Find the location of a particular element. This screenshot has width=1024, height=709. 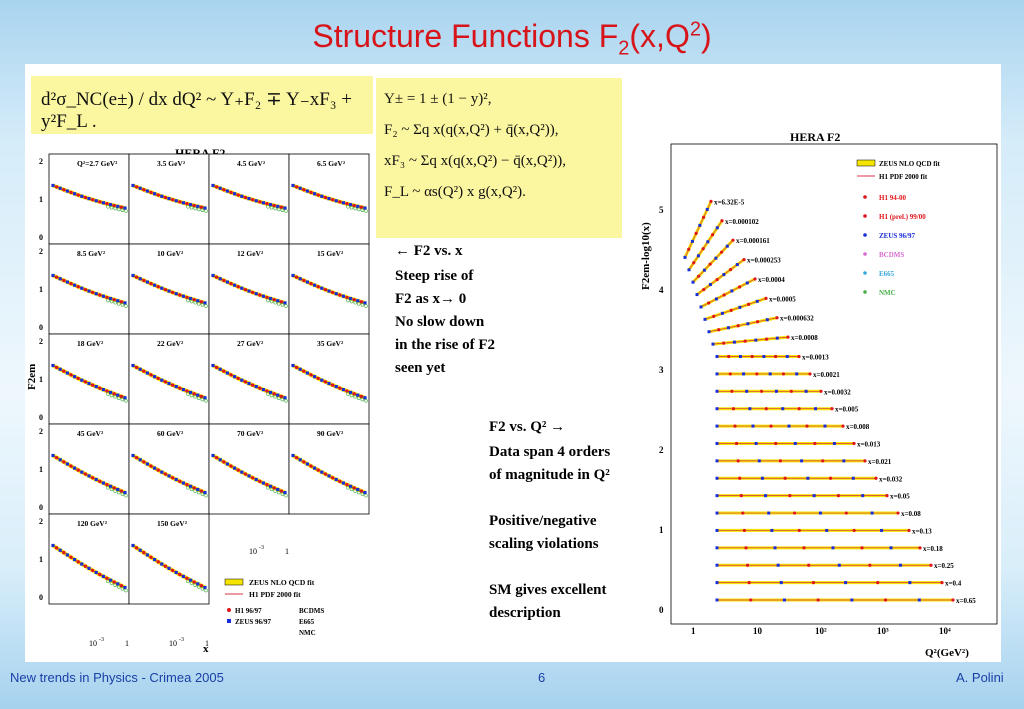

xbin-series: x=0.65 is located at coordinates (845, 601).